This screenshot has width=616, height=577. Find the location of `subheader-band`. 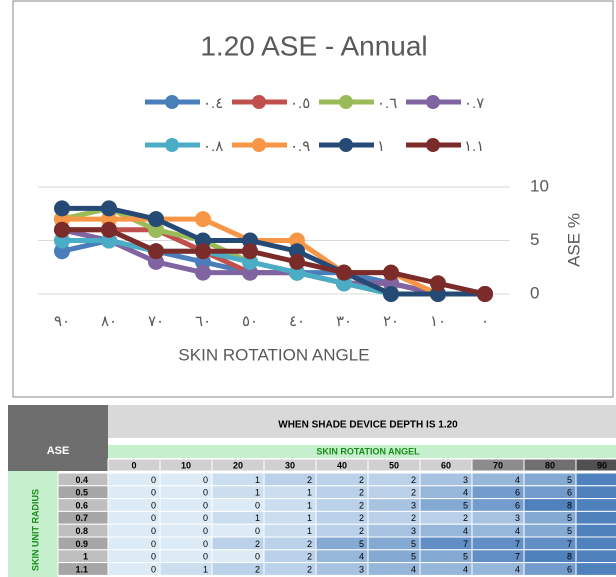

subheader-band is located at coordinates (362, 451).